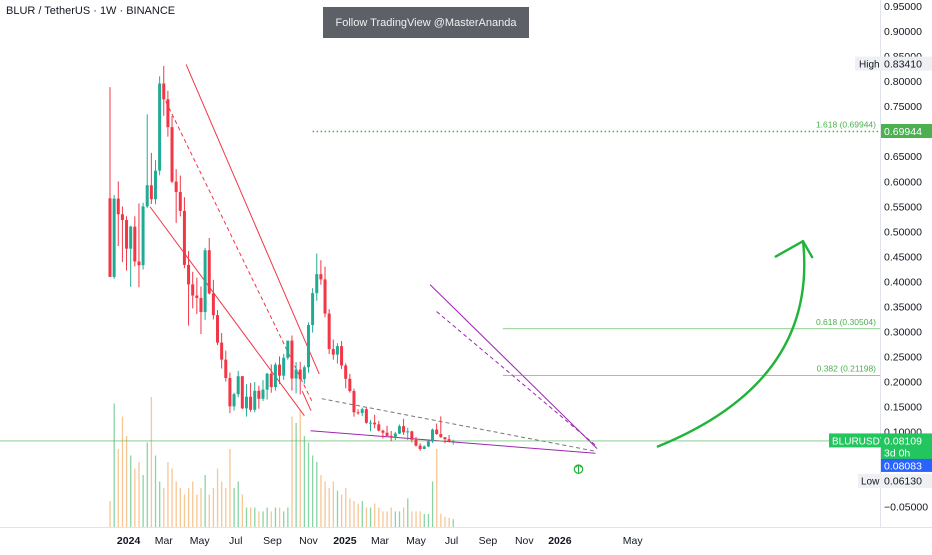 This screenshot has height=555, width=932. I want to click on event-marker-arrow-icon, so click(578, 468).